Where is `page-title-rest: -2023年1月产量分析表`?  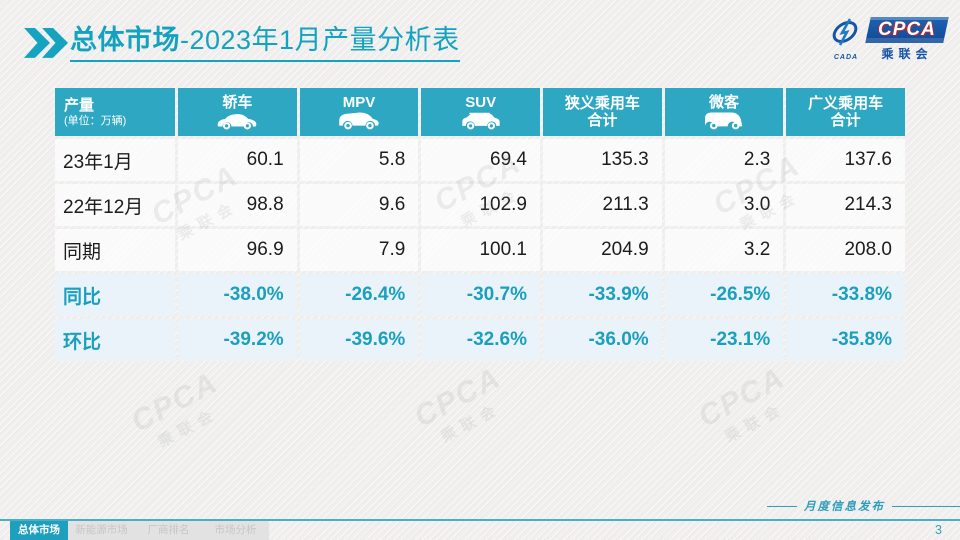 page-title-rest: -2023年1月产量分析表 is located at coordinates (320, 40).